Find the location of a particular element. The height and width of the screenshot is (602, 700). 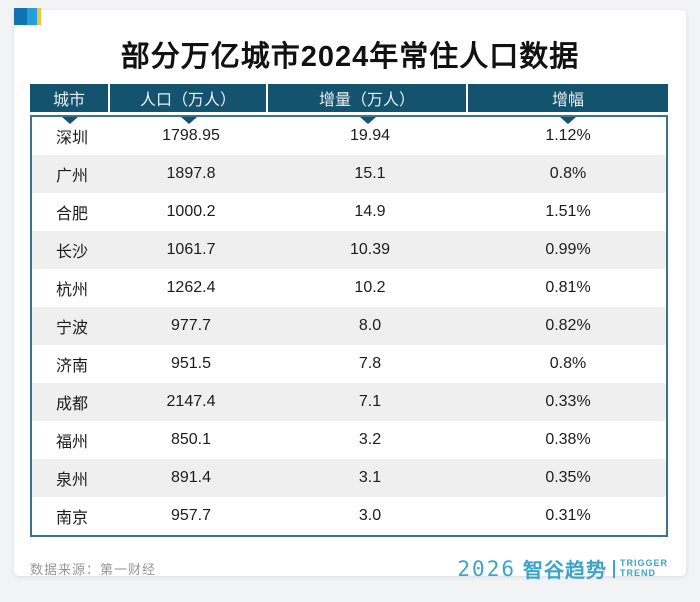

increment-cell: 10.2 is located at coordinates (370, 287).